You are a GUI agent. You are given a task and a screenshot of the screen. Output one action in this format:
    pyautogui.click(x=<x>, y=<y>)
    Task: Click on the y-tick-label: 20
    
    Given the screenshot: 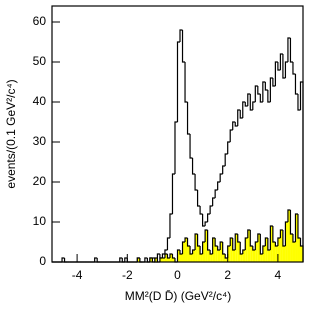 What is the action you would take?
    pyautogui.click(x=40, y=181)
    